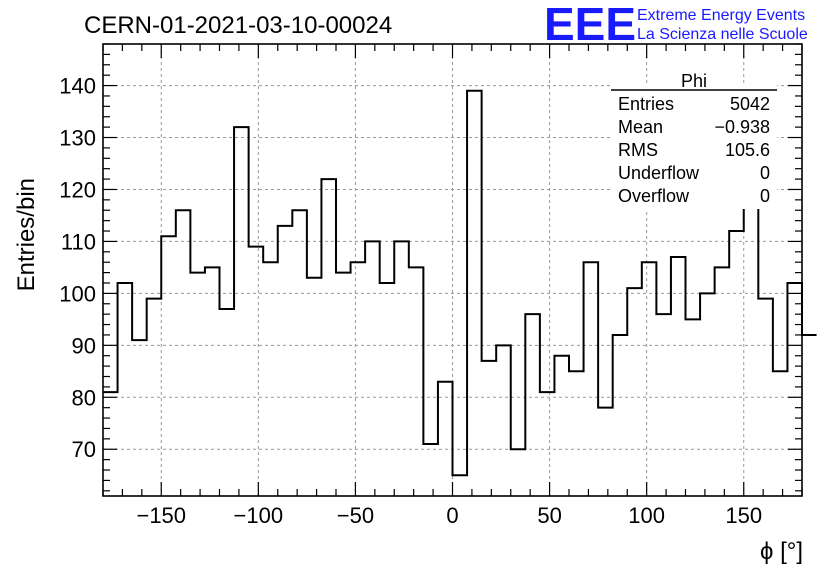  What do you see at coordinates (77, 138) in the screenshot?
I see `y-tick-label: 130` at bounding box center [77, 138].